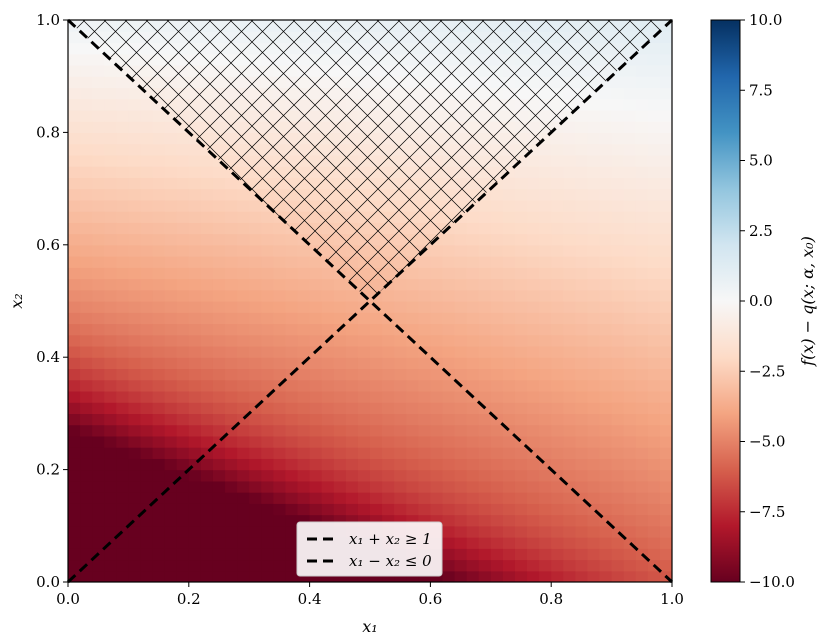  Describe the element at coordinates (761, 231) in the screenshot. I see `colorbar-tick-label: 2.5` at that location.